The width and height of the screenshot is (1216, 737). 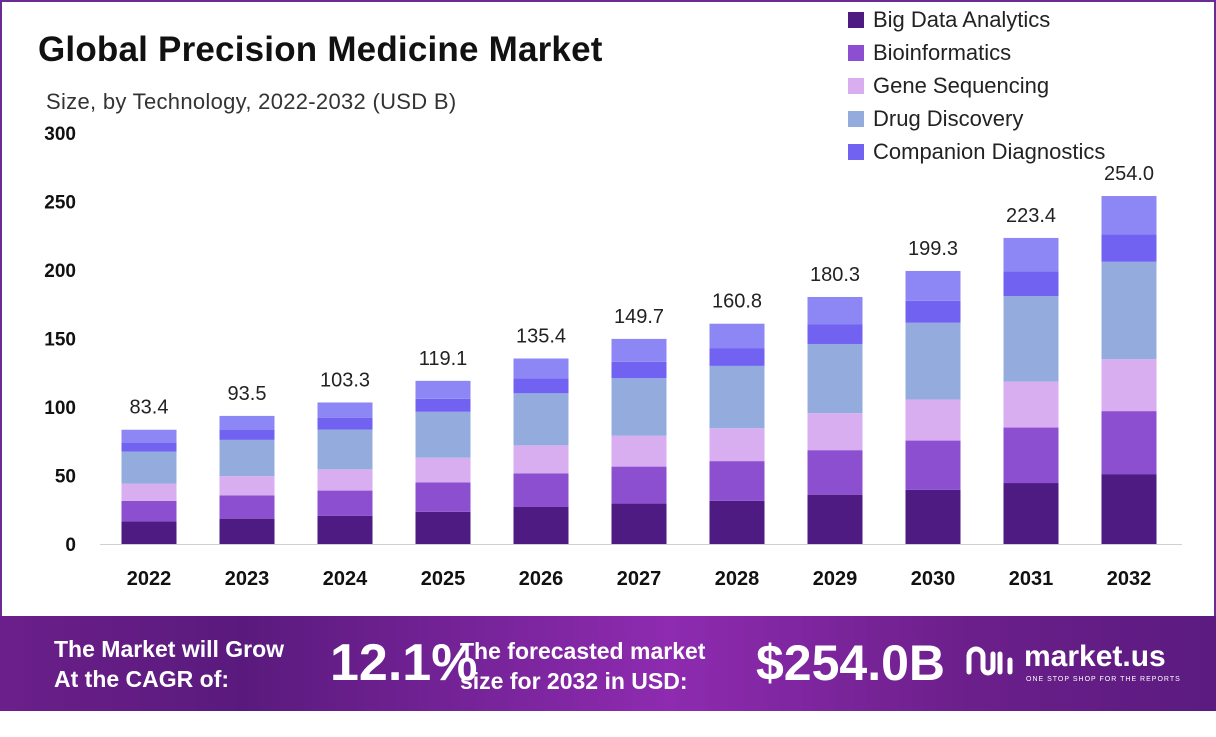 What do you see at coordinates (1129, 174) in the screenshot?
I see `total-label-2032: 254.0` at bounding box center [1129, 174].